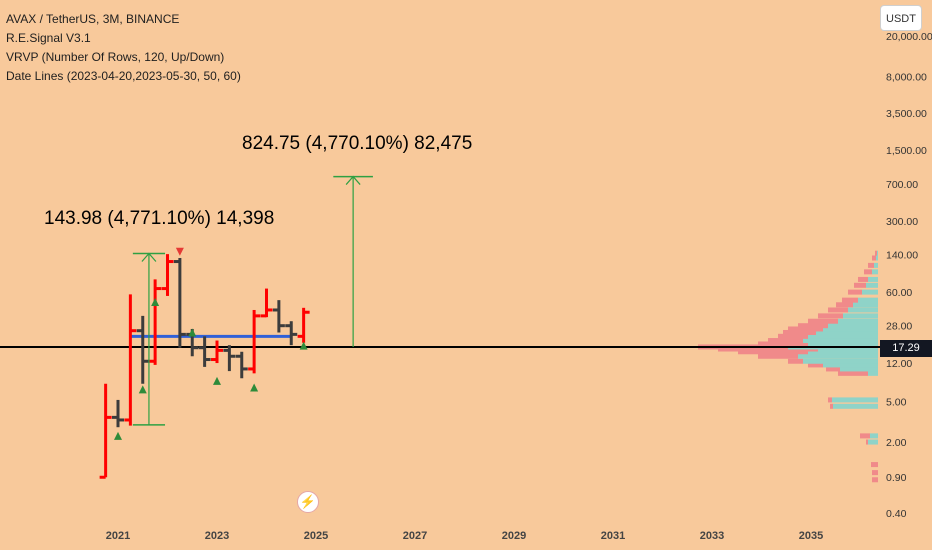  I want to click on y-axis-tick-label: 0.40, so click(896, 514).